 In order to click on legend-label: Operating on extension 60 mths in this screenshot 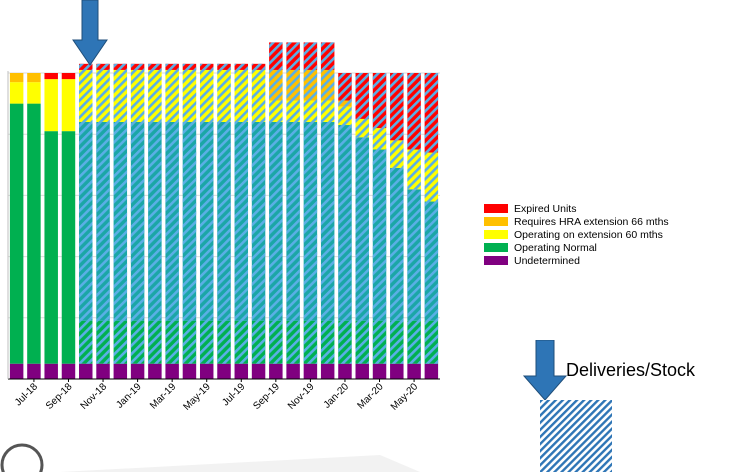, I will do `click(588, 234)`.